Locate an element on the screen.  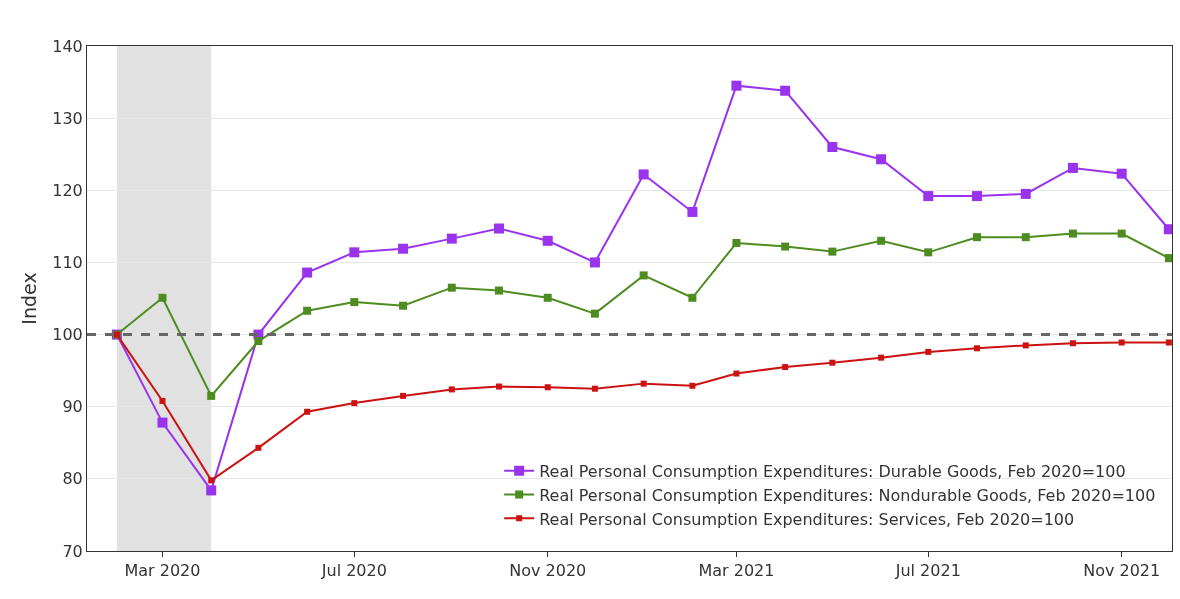
y-tick-label: 100 is located at coordinates (67, 335).